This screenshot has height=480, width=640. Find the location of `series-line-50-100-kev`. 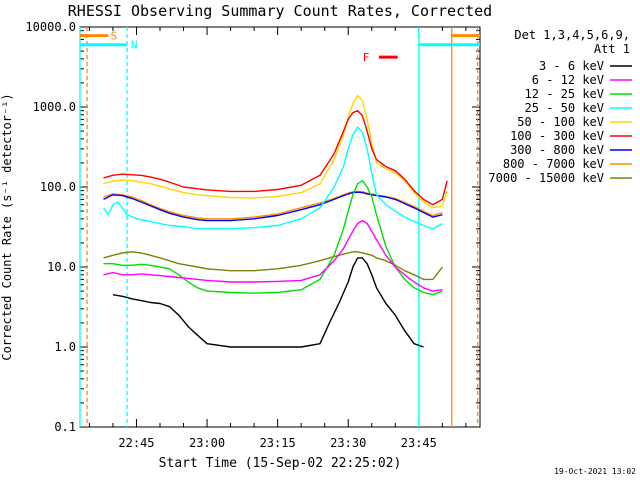

series-line-50-100-kev is located at coordinates (275, 151).